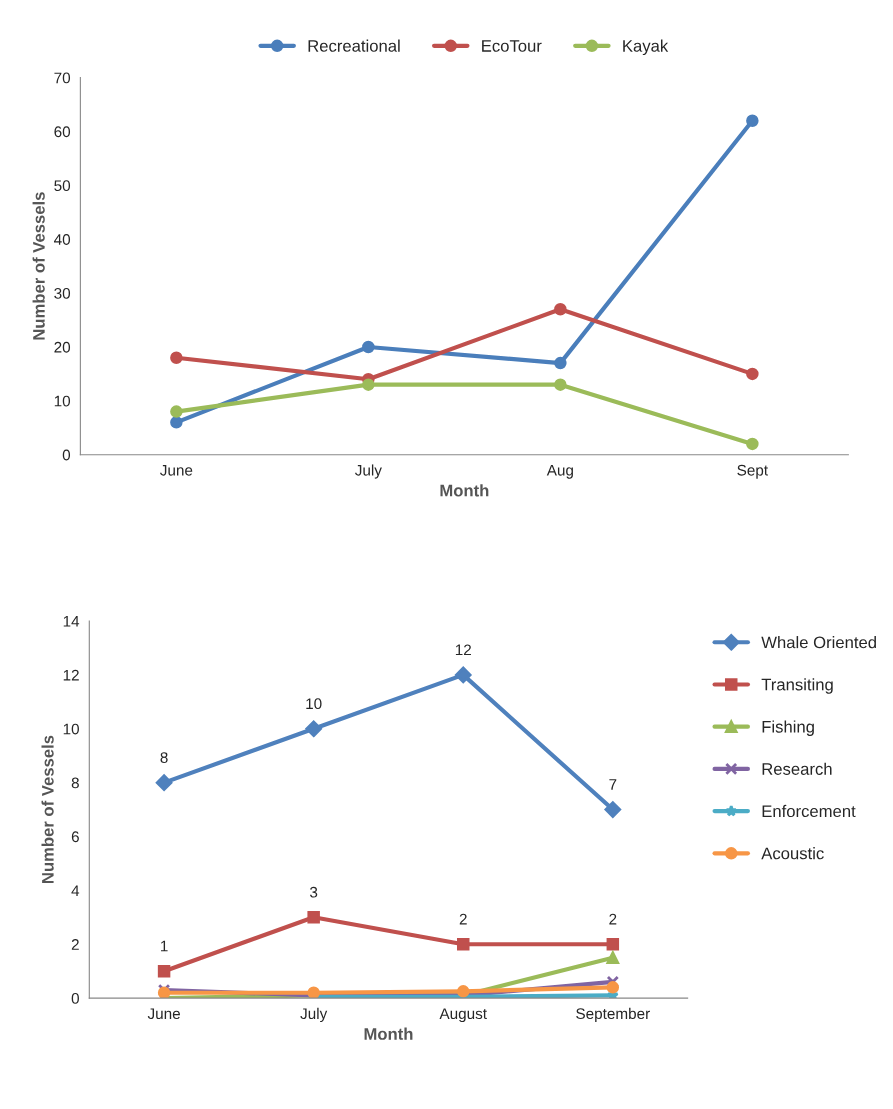  Describe the element at coordinates (463, 1015) in the screenshot. I see `x-tick-label: August` at that location.